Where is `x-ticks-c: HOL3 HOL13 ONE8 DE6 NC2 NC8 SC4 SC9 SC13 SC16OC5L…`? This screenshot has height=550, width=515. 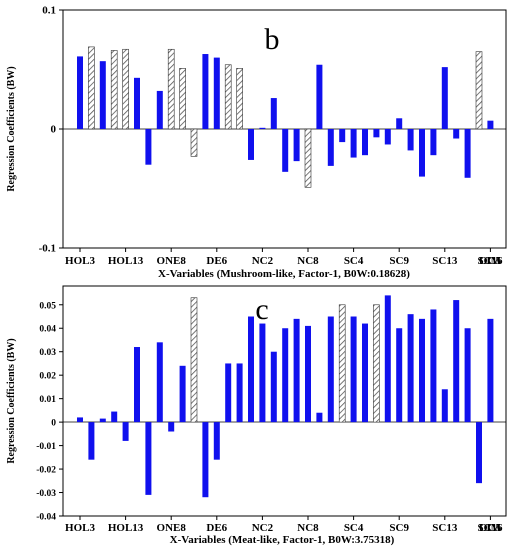 x-ticks-c: HOL3 HOL13 ONE8 DE6 NC2 NC8 SC4 SC9 SC13 SC16OC5L… is located at coordinates (284, 525).